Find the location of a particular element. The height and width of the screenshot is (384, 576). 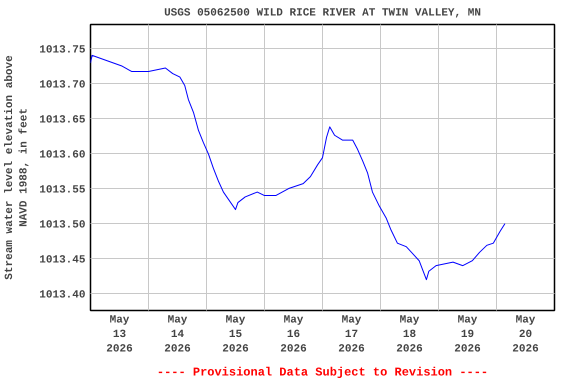

x-tick-label: May 13 2026 is located at coordinates (119, 335).